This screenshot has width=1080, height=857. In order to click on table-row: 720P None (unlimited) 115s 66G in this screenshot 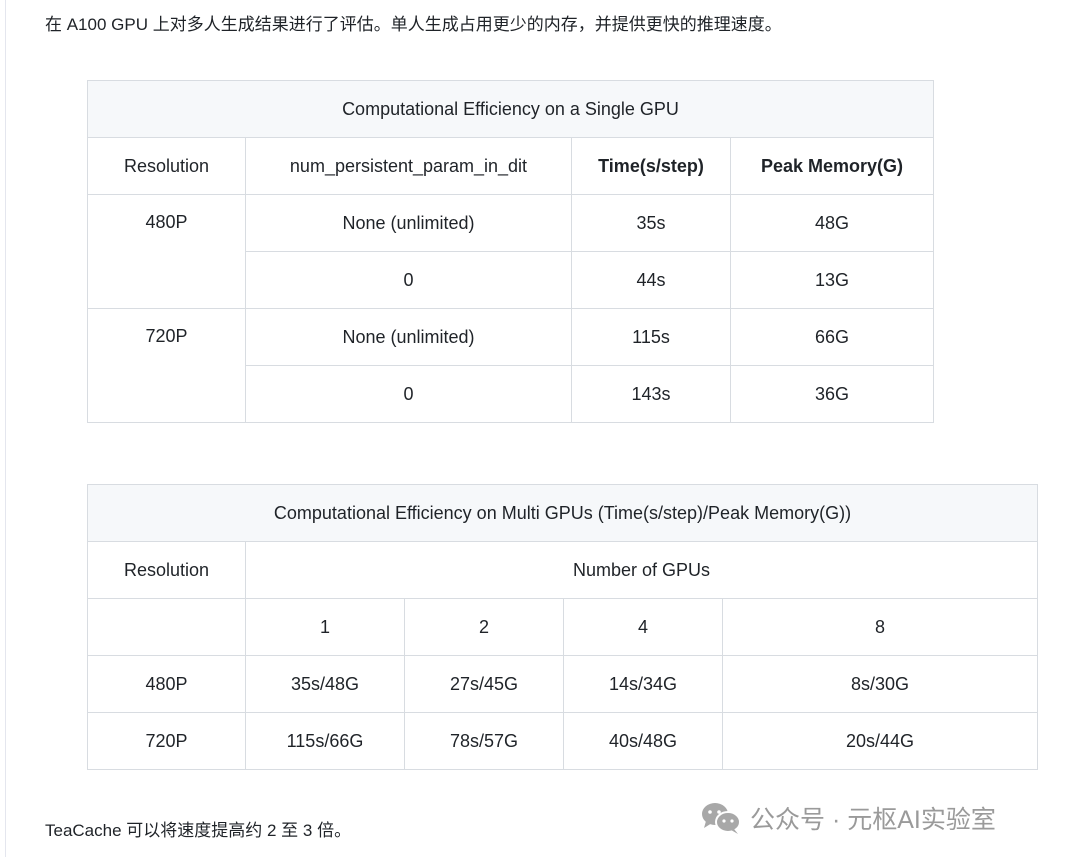, I will do `click(510, 365)`.